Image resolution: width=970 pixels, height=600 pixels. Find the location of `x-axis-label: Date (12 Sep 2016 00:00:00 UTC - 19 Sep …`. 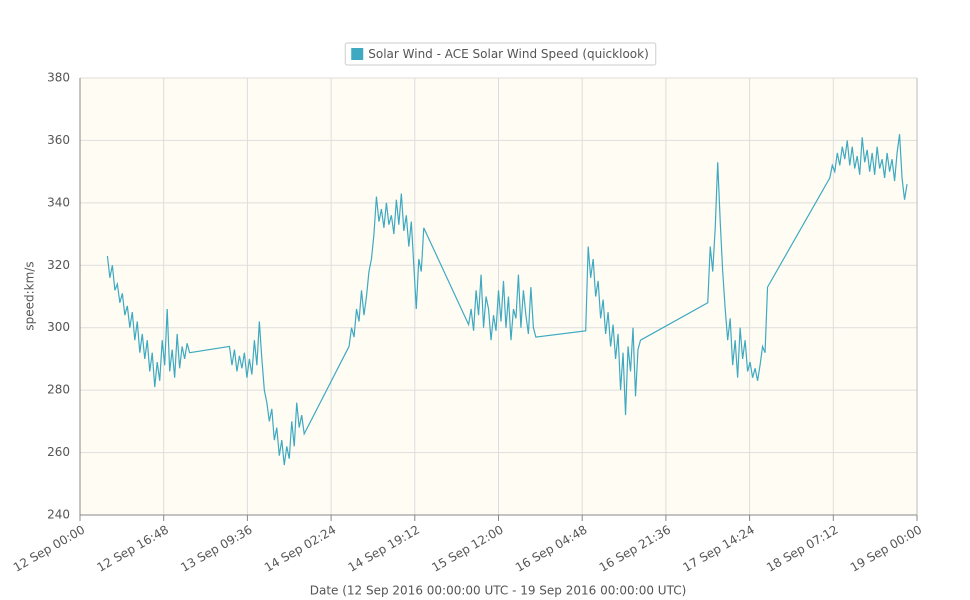

x-axis-label: Date (12 Sep 2016 00:00:00 UTC - 19 Sep … is located at coordinates (498, 591).